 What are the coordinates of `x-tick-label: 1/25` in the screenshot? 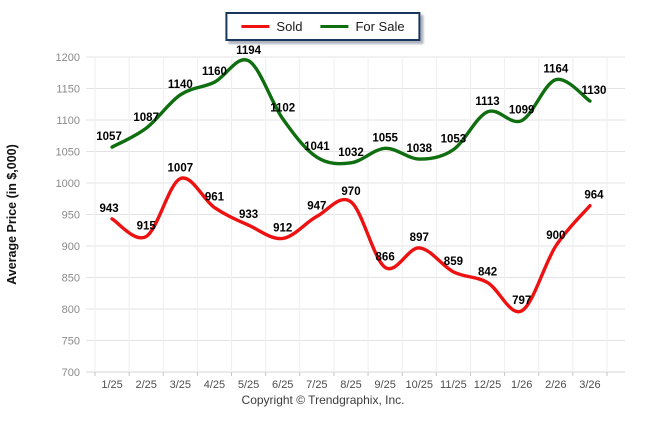 It's located at (111, 385).